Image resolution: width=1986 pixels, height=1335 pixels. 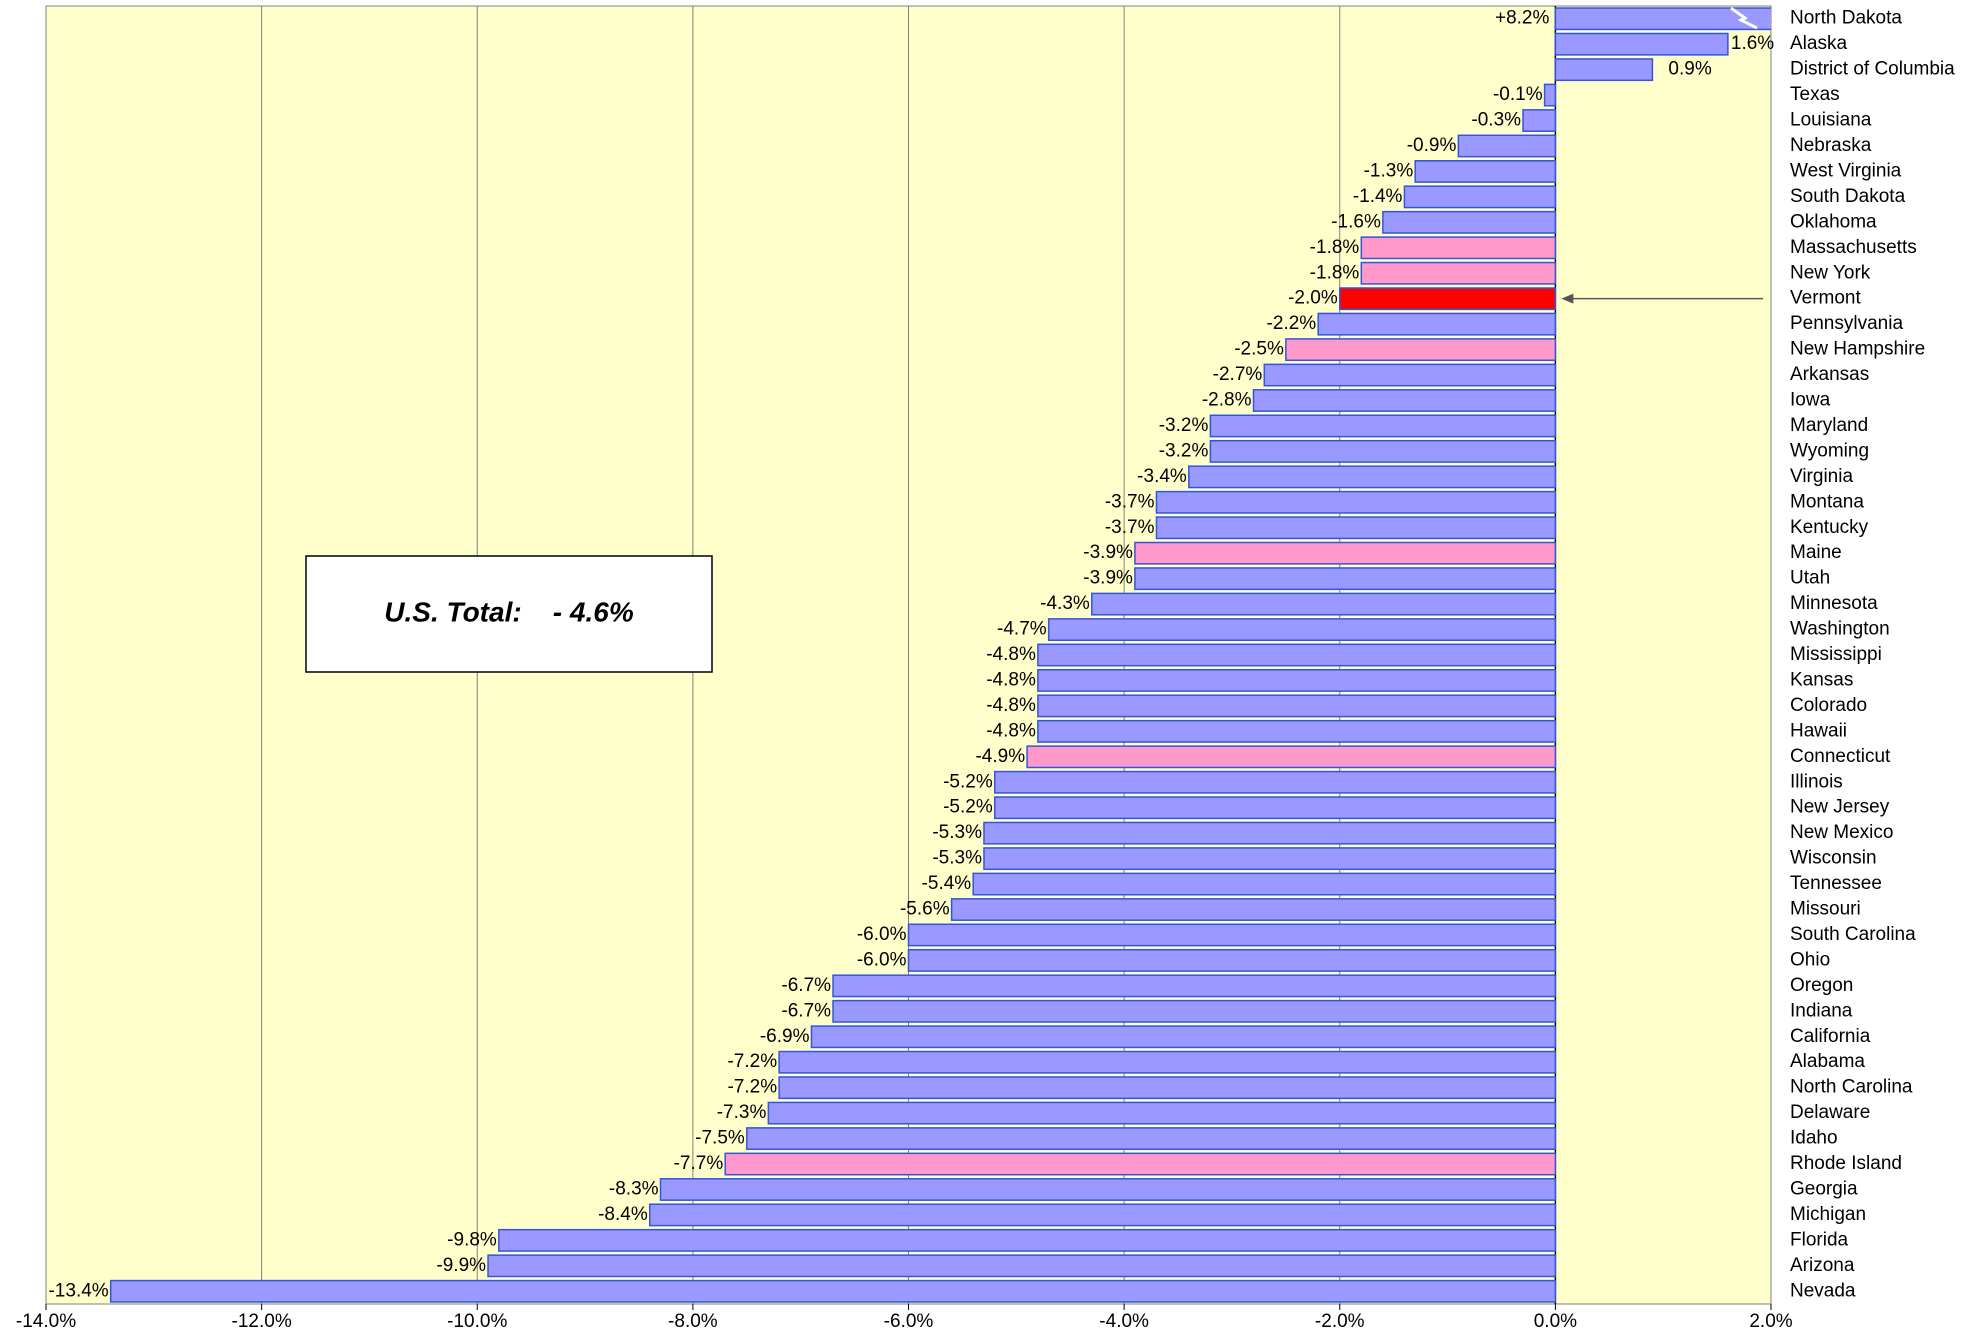 What do you see at coordinates (1356, 221) in the screenshot?
I see `value-label: -1.6%` at bounding box center [1356, 221].